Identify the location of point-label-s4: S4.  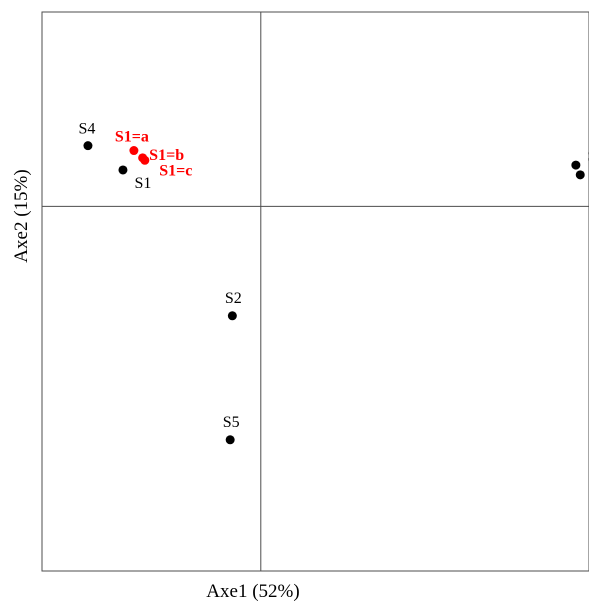
(86, 129).